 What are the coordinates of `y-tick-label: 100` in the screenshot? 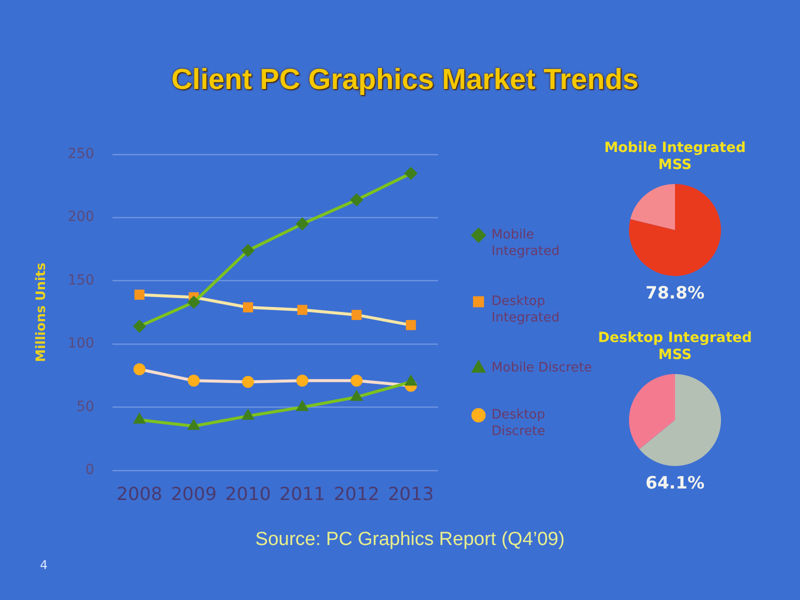 It's located at (81, 344).